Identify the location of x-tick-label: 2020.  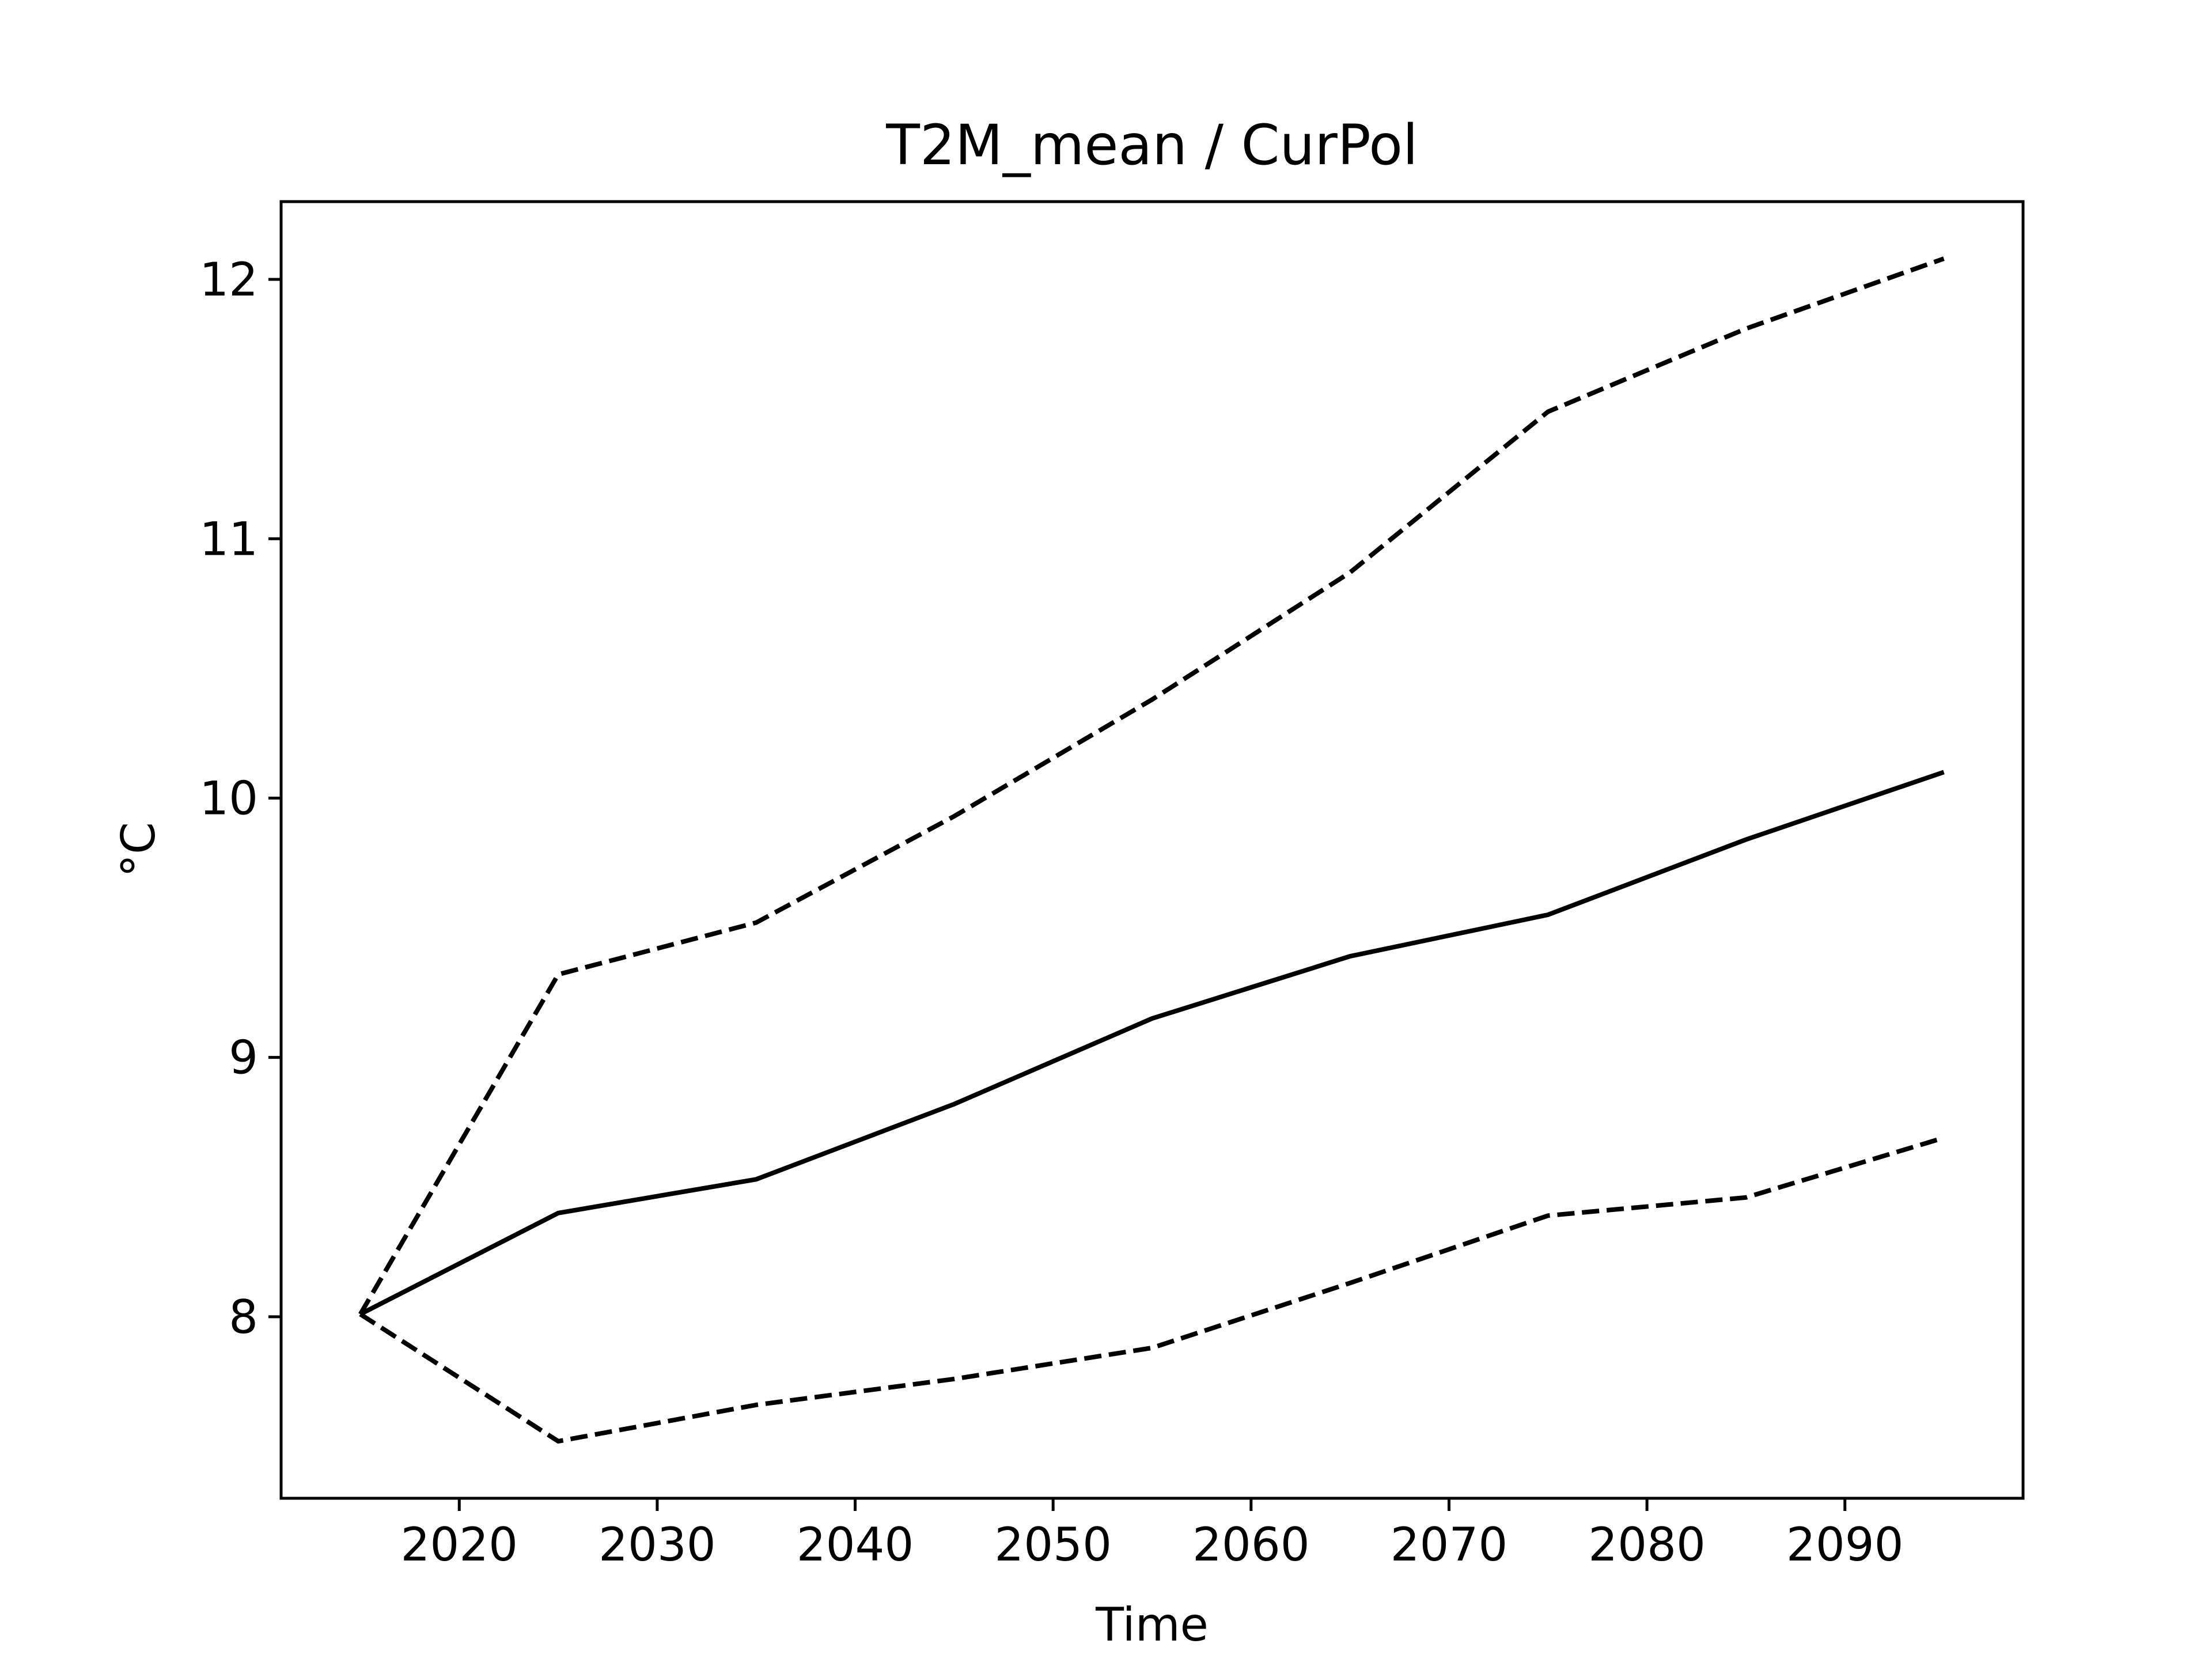
(459, 1544).